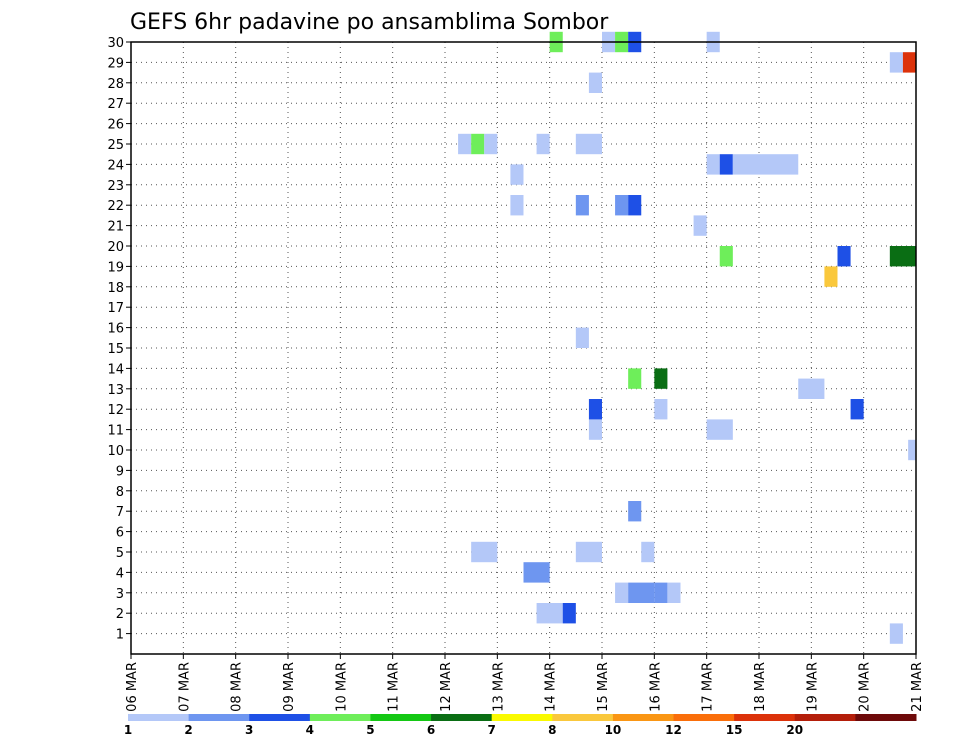 The image size is (960, 742). What do you see at coordinates (115, 349) in the screenshot?
I see `y-tick-label: 15` at bounding box center [115, 349].